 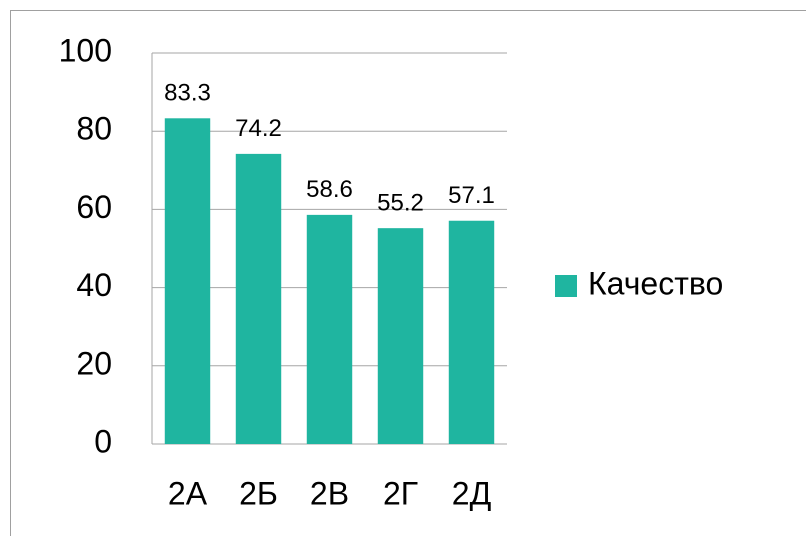 What do you see at coordinates (258, 128) in the screenshot?
I see `data-label: 74.2` at bounding box center [258, 128].